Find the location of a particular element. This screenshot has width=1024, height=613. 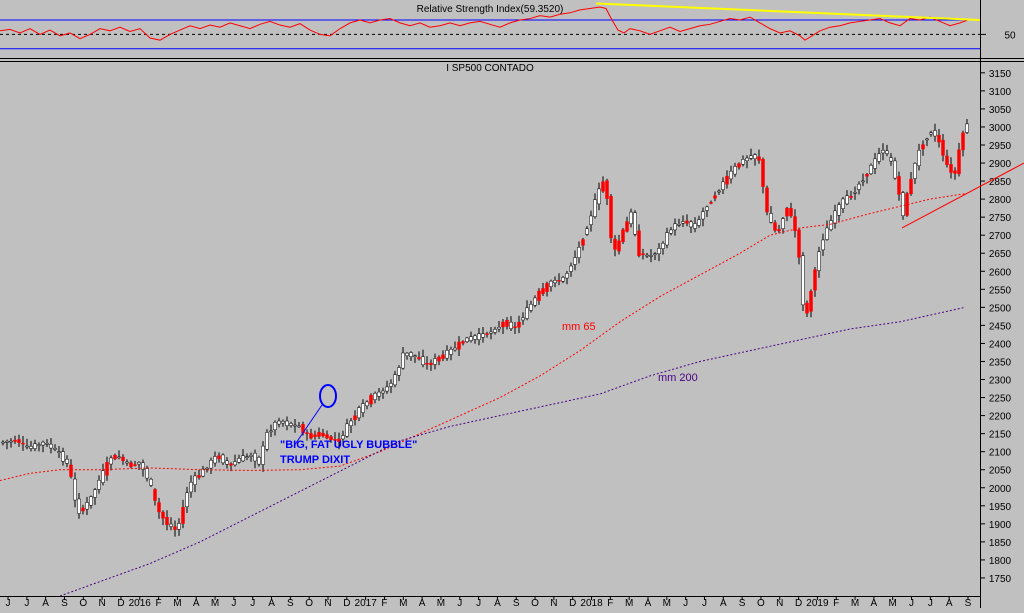

price-tick-label: 1750 is located at coordinates (1000, 579).